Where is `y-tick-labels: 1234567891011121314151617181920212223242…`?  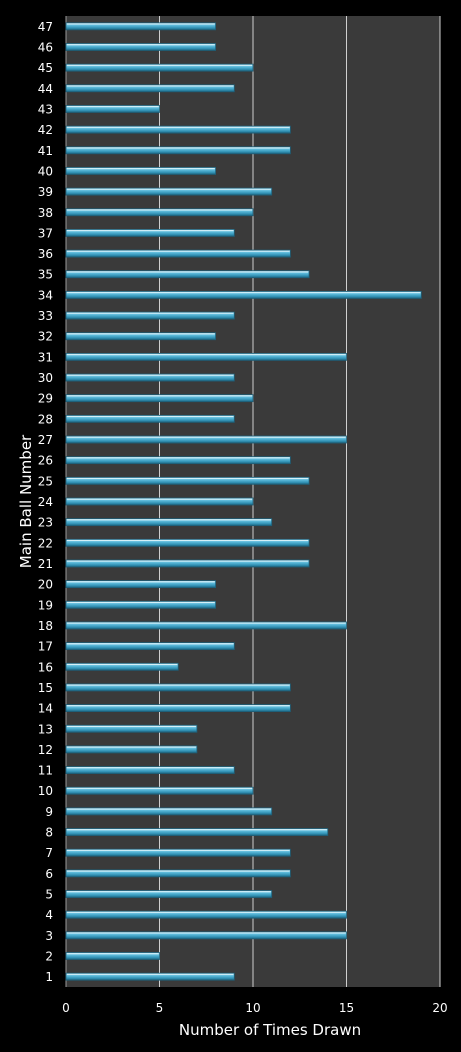 y-tick-labels: 1234567891011121314151617181920212223242… is located at coordinates (45, 502).